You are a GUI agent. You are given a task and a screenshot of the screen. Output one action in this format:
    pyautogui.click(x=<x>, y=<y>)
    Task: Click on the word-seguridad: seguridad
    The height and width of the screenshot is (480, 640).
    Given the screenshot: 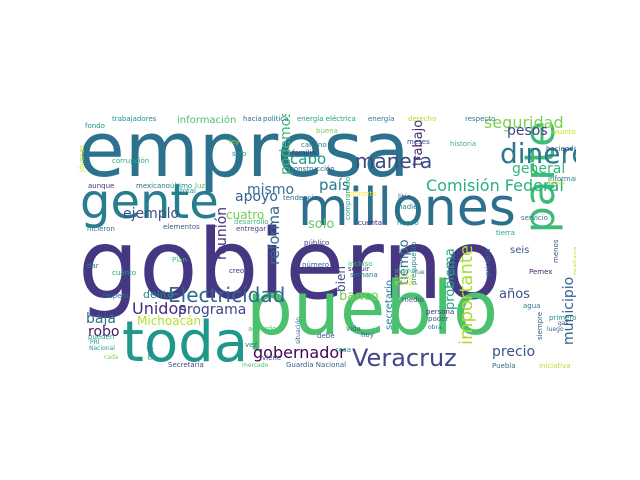 What is the action you would take?
    pyautogui.click(x=524, y=123)
    